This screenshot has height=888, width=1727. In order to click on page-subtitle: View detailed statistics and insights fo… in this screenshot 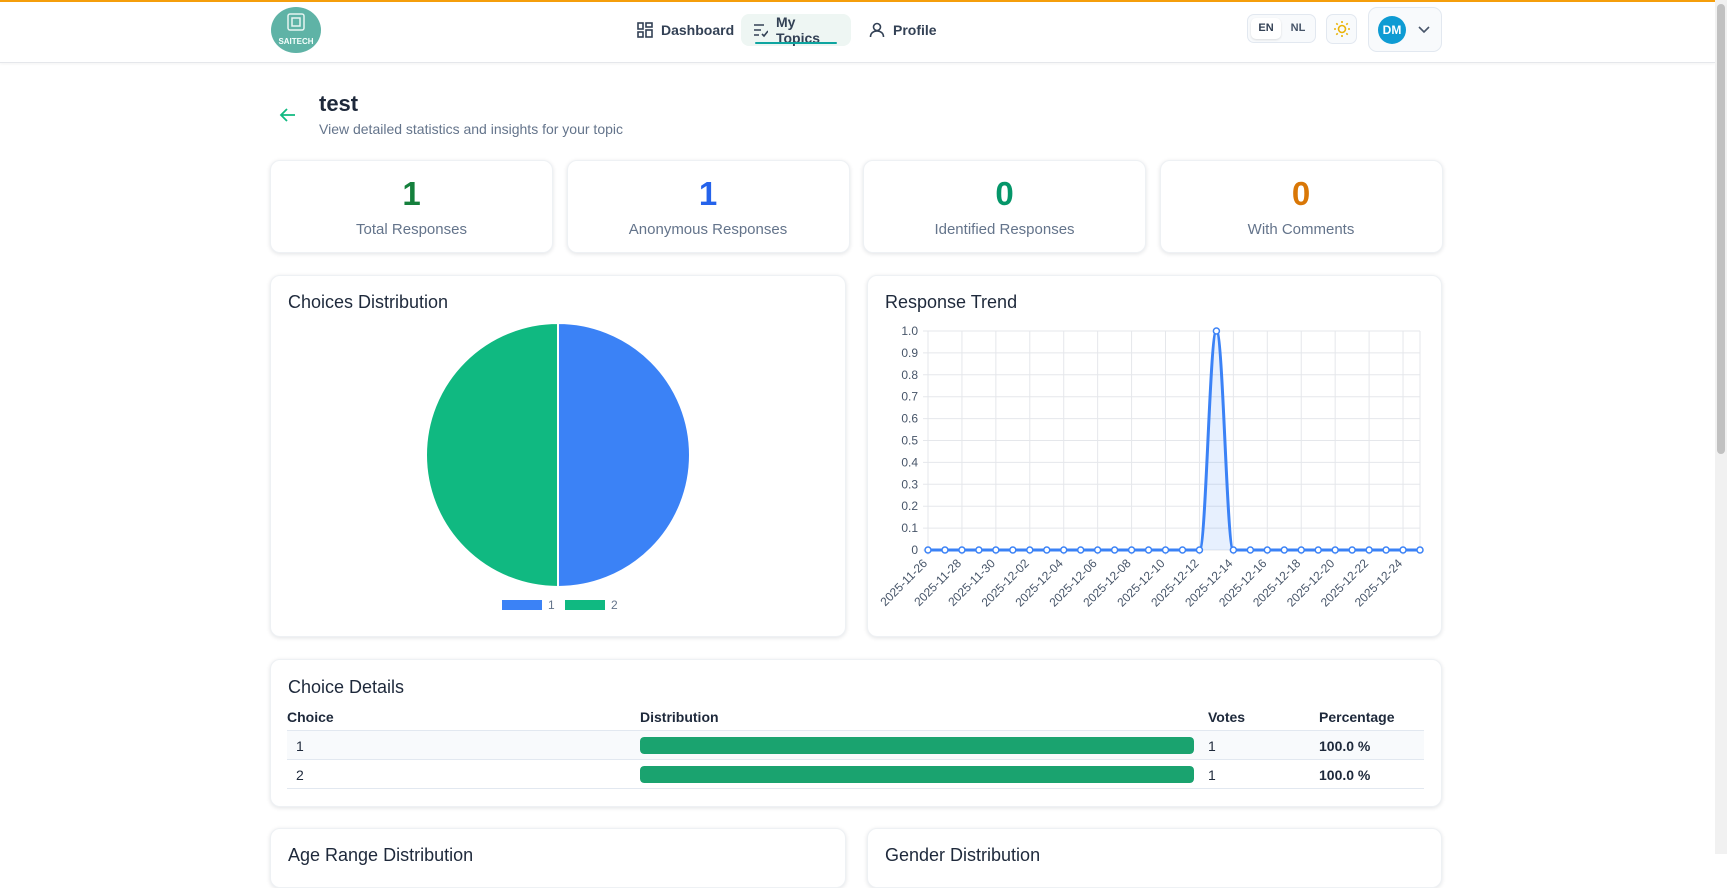, I will do `click(471, 129)`.